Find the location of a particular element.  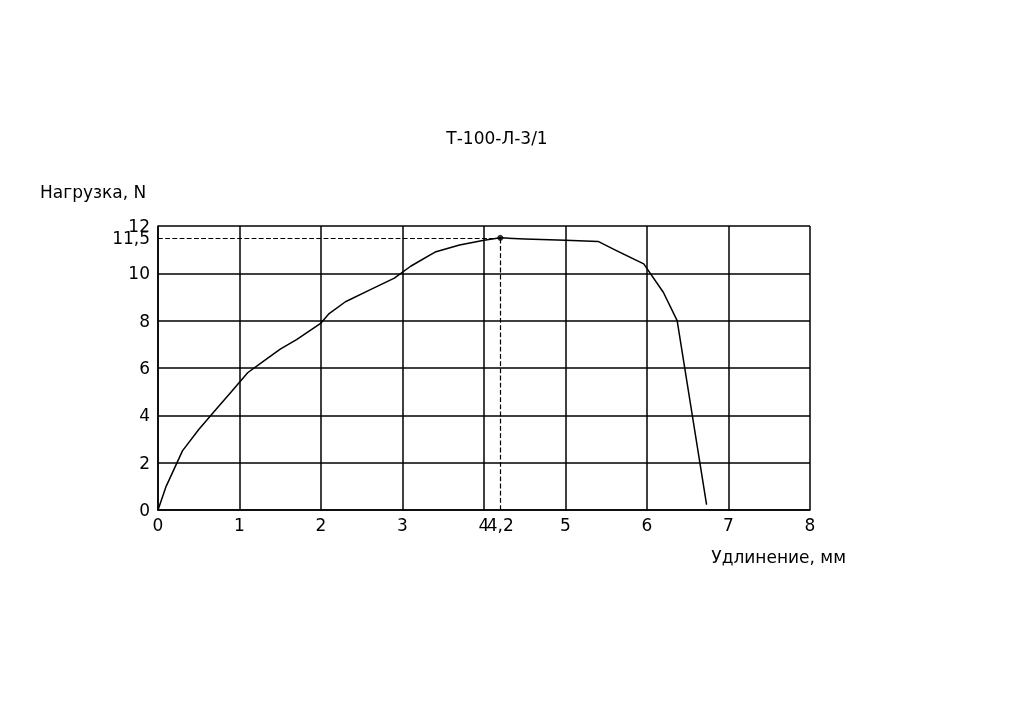

y-tick-label: 0 is located at coordinates (144, 510).